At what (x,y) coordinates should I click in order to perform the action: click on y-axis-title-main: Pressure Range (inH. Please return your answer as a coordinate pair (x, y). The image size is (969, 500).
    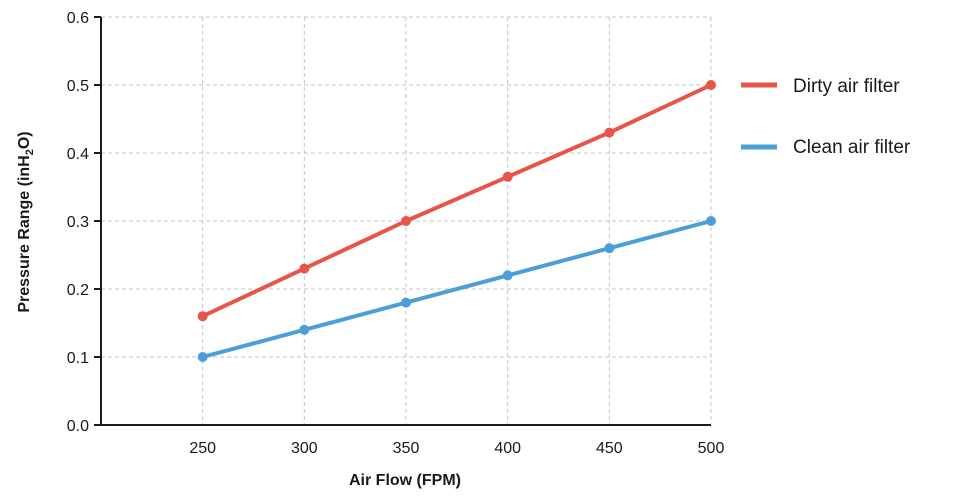
    Looking at the image, I should click on (24, 233).